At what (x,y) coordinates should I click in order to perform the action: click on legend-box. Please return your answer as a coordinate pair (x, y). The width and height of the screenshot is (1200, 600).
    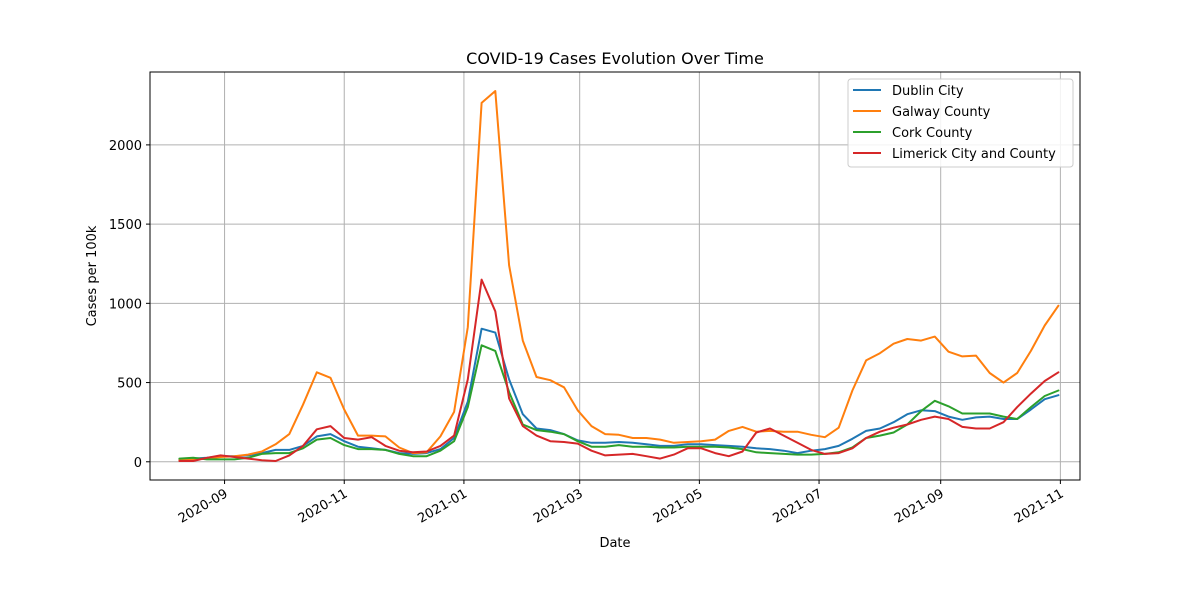
    Looking at the image, I should click on (960, 123).